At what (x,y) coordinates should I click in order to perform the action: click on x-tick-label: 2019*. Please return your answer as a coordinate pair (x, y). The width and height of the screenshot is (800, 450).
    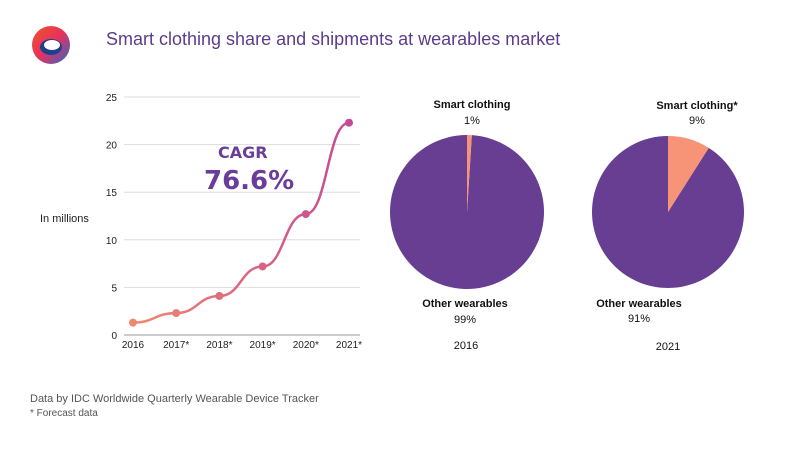
    Looking at the image, I should click on (263, 345).